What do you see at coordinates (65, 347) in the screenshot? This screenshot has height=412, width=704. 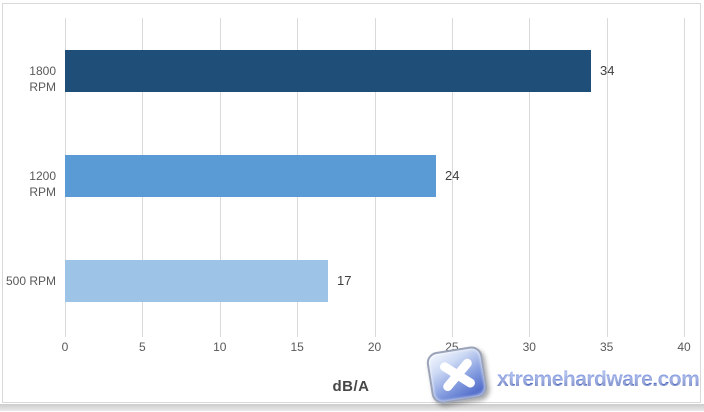 I see `x-axis-tick-label: 0` at bounding box center [65, 347].